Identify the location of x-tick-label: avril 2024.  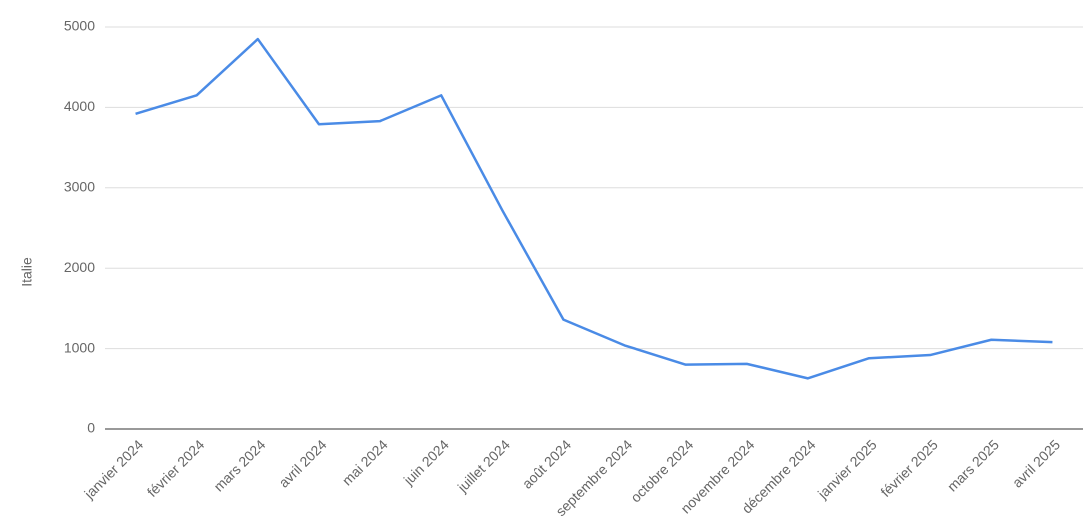
(302, 463).